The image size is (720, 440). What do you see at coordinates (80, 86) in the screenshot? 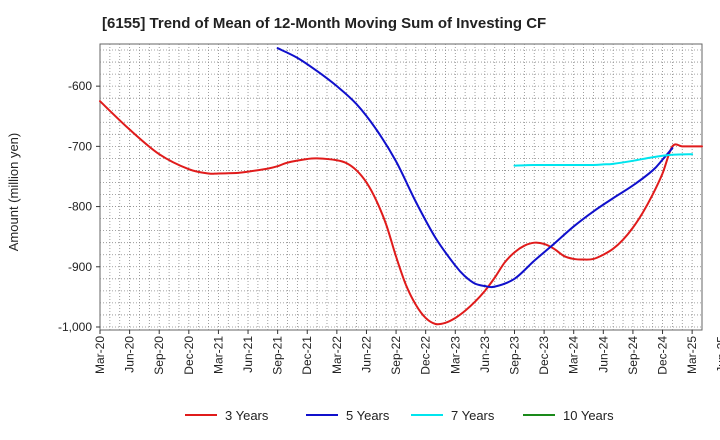
I see `y-tick-label: -600` at bounding box center [80, 86].